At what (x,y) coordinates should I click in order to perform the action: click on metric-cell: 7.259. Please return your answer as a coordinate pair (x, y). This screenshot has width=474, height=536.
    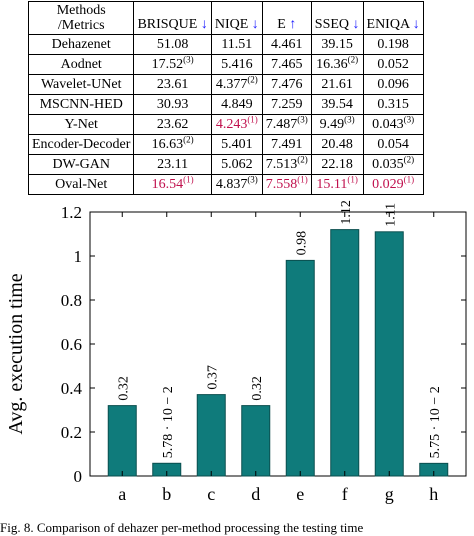
    Looking at the image, I should click on (286, 104).